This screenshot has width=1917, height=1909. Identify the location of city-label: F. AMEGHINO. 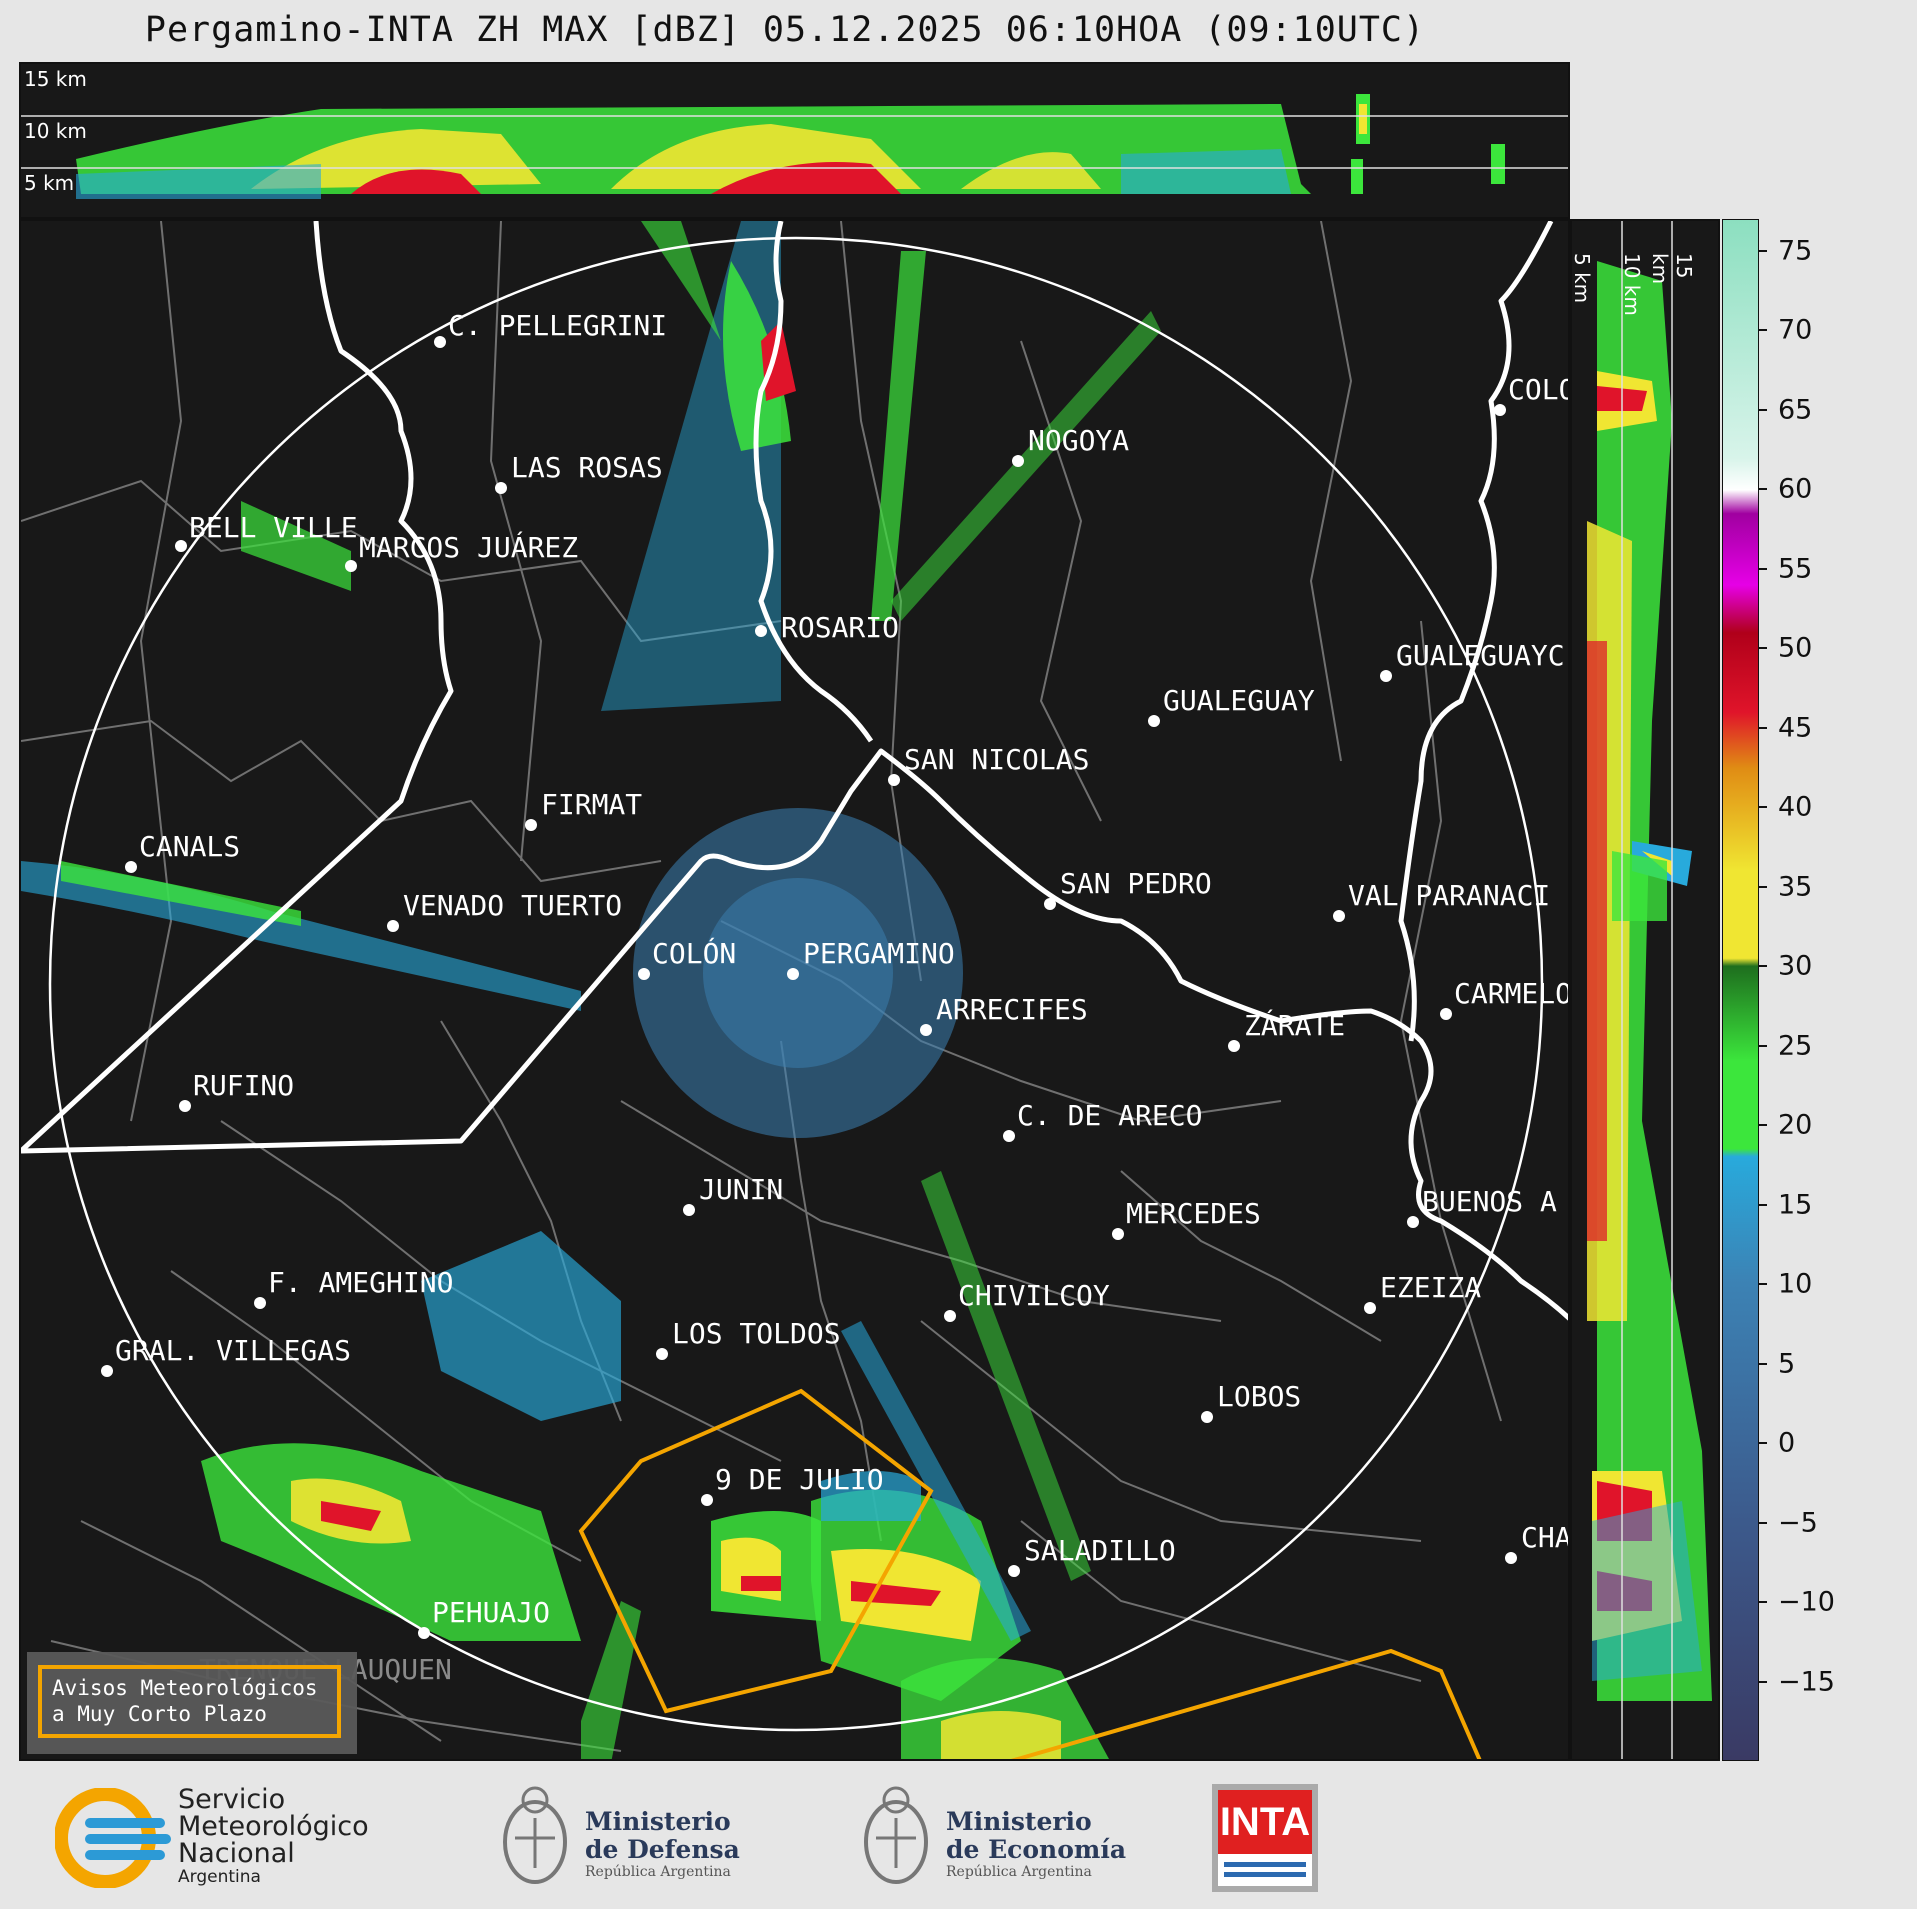
(361, 1282).